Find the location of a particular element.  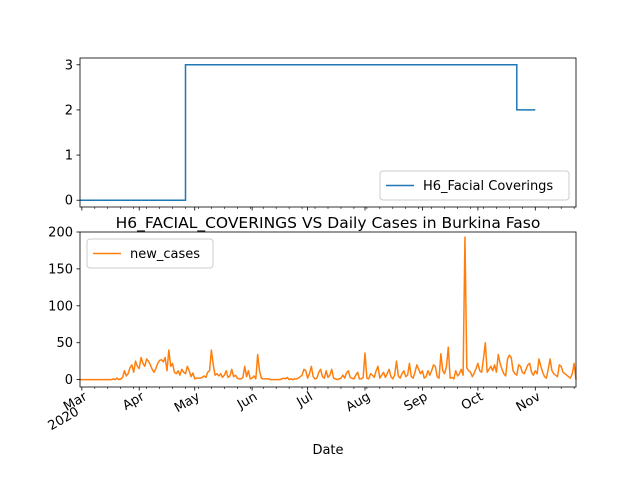

top-y-tick-label-2: 2 is located at coordinates (69, 110).